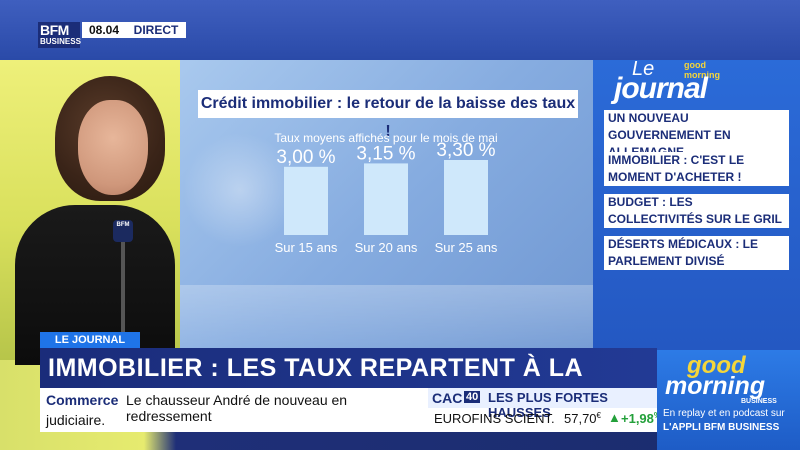  Describe the element at coordinates (661, 88) in the screenshot. I see `journal-title: journal` at that location.